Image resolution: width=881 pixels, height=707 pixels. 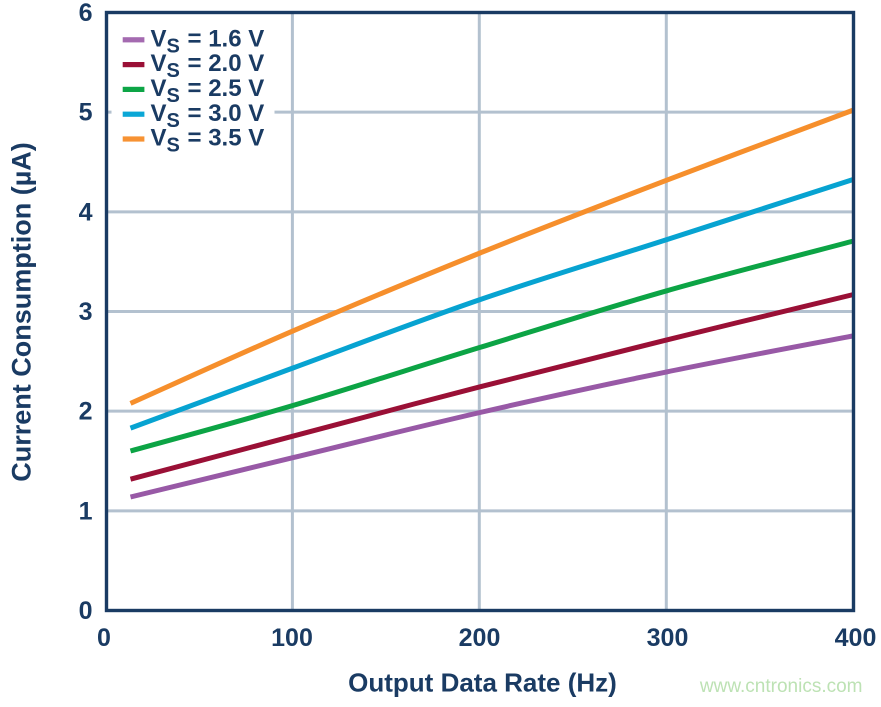 I want to click on svg-text: VS = 3.0 V, so click(x=208, y=116).